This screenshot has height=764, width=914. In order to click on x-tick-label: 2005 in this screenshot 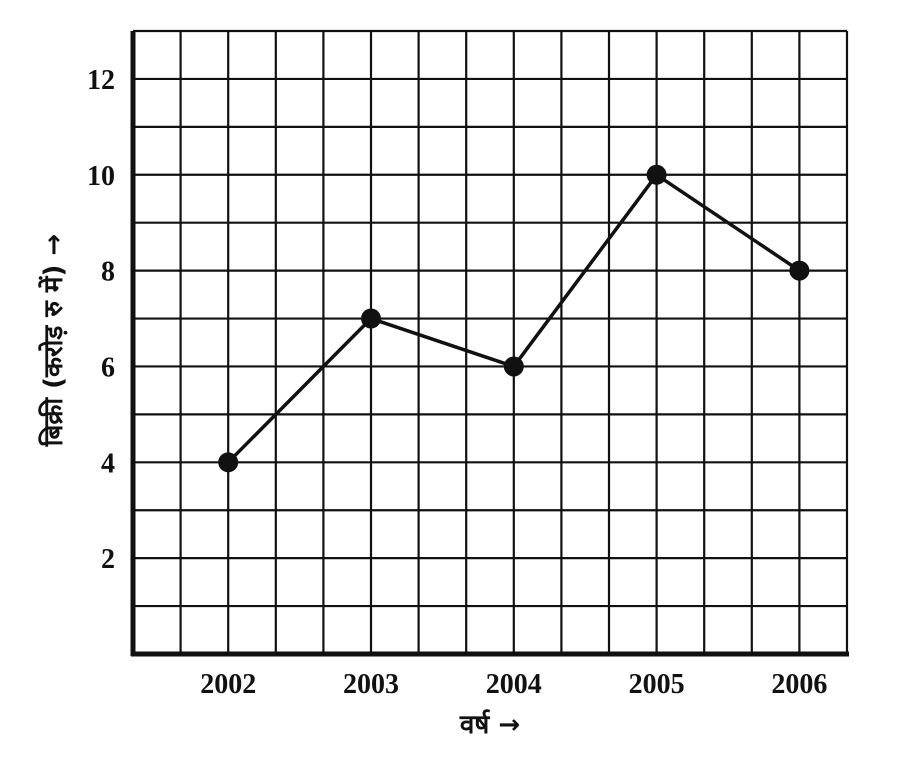, I will do `click(657, 684)`.